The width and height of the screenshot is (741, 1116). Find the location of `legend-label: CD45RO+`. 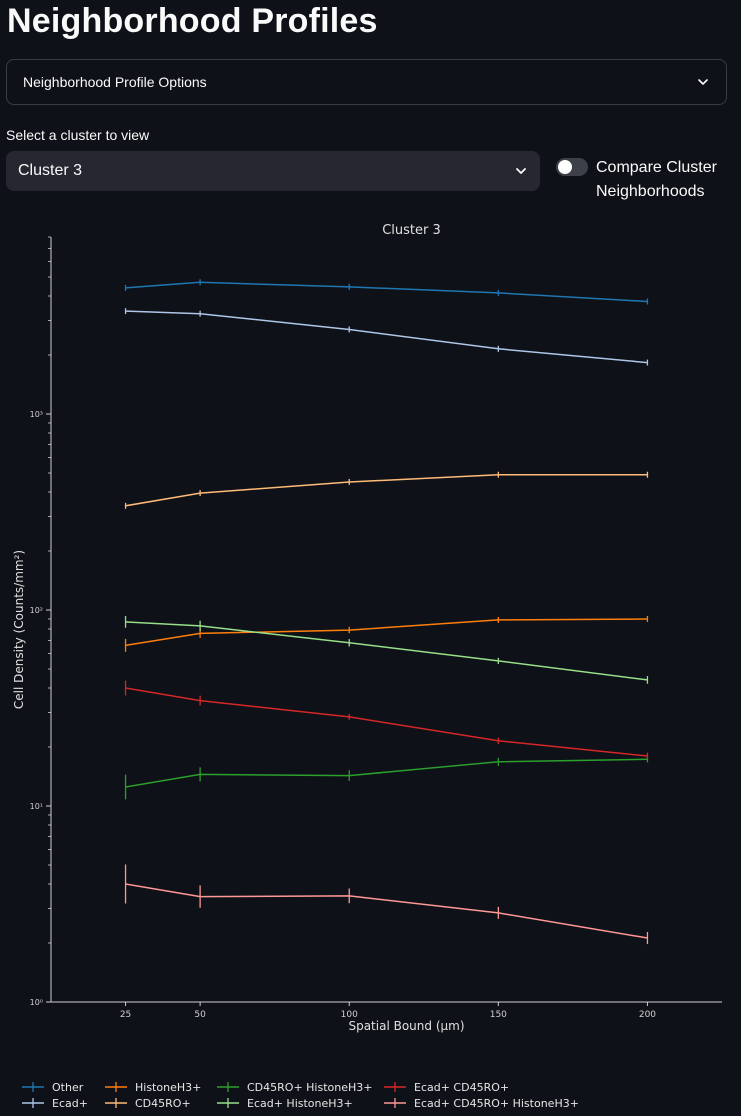

legend-label: CD45RO+ is located at coordinates (163, 1103).